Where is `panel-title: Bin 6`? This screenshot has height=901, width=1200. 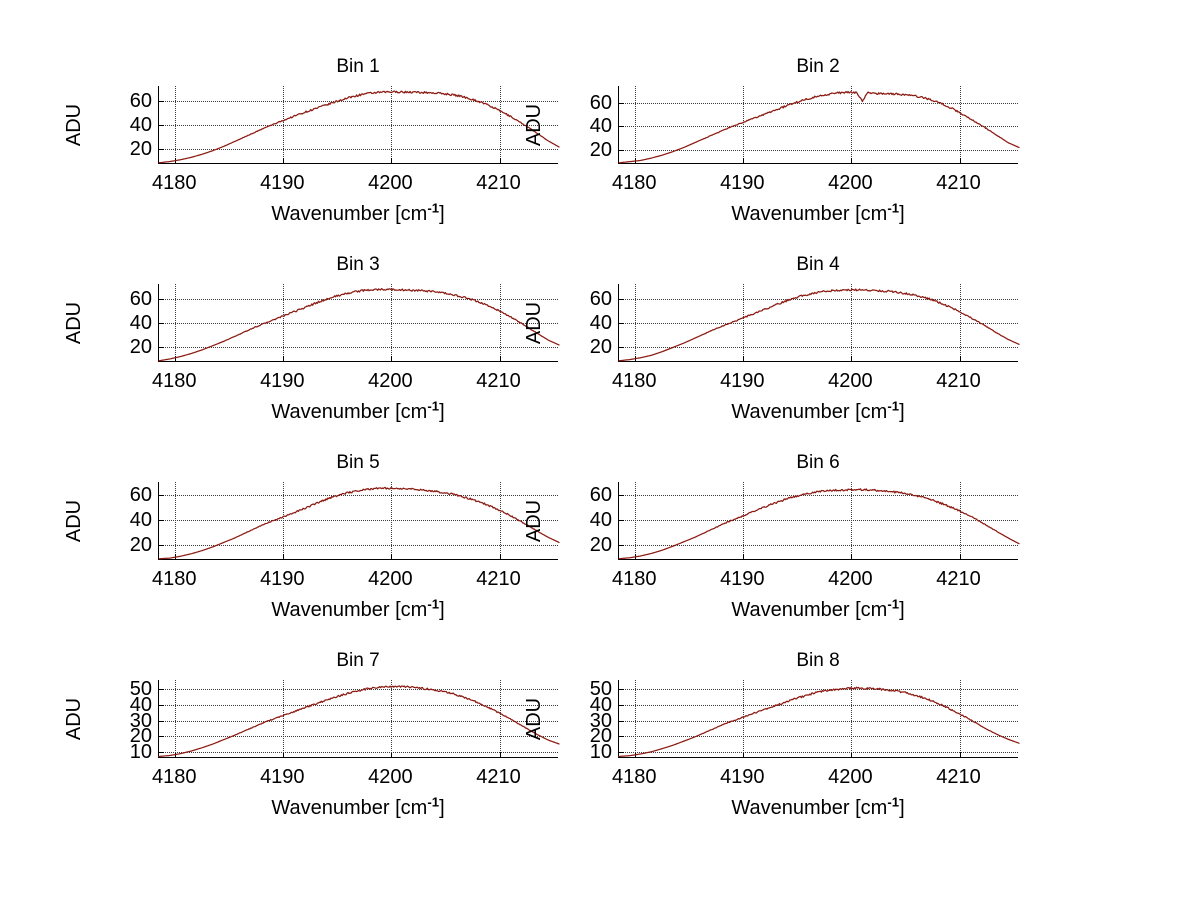
panel-title: Bin 6 is located at coordinates (818, 462).